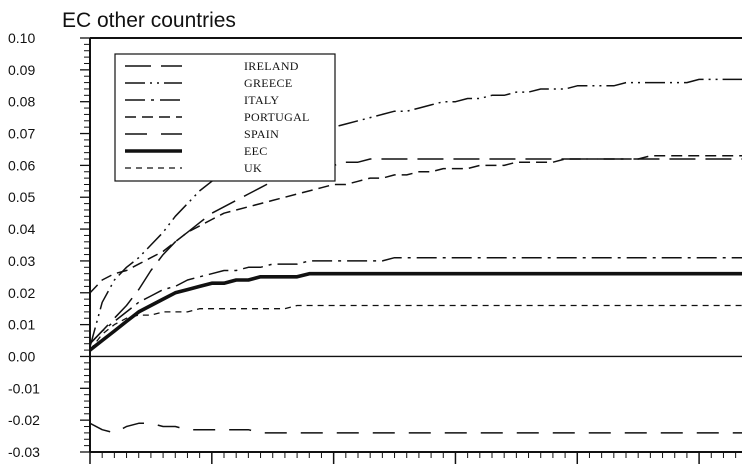 The width and height of the screenshot is (742, 466). Describe the element at coordinates (21, 102) in the screenshot. I see `y-tick-label: 0.08` at that location.